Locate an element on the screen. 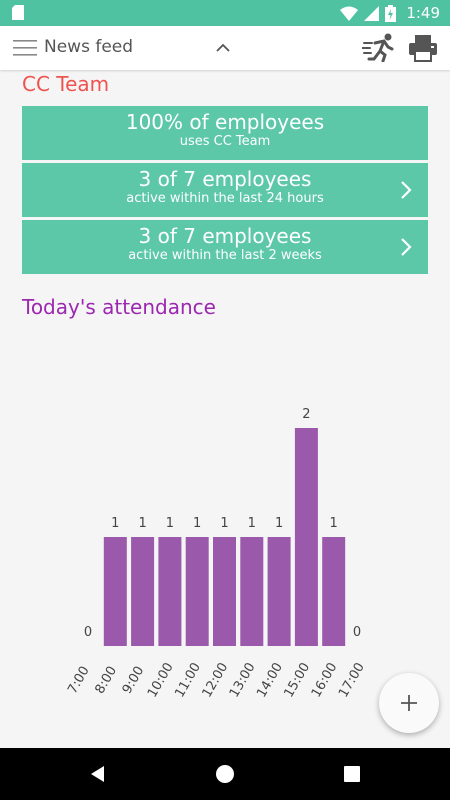 This screenshot has width=450, height=800. data-label-16:00: 1 is located at coordinates (334, 523).